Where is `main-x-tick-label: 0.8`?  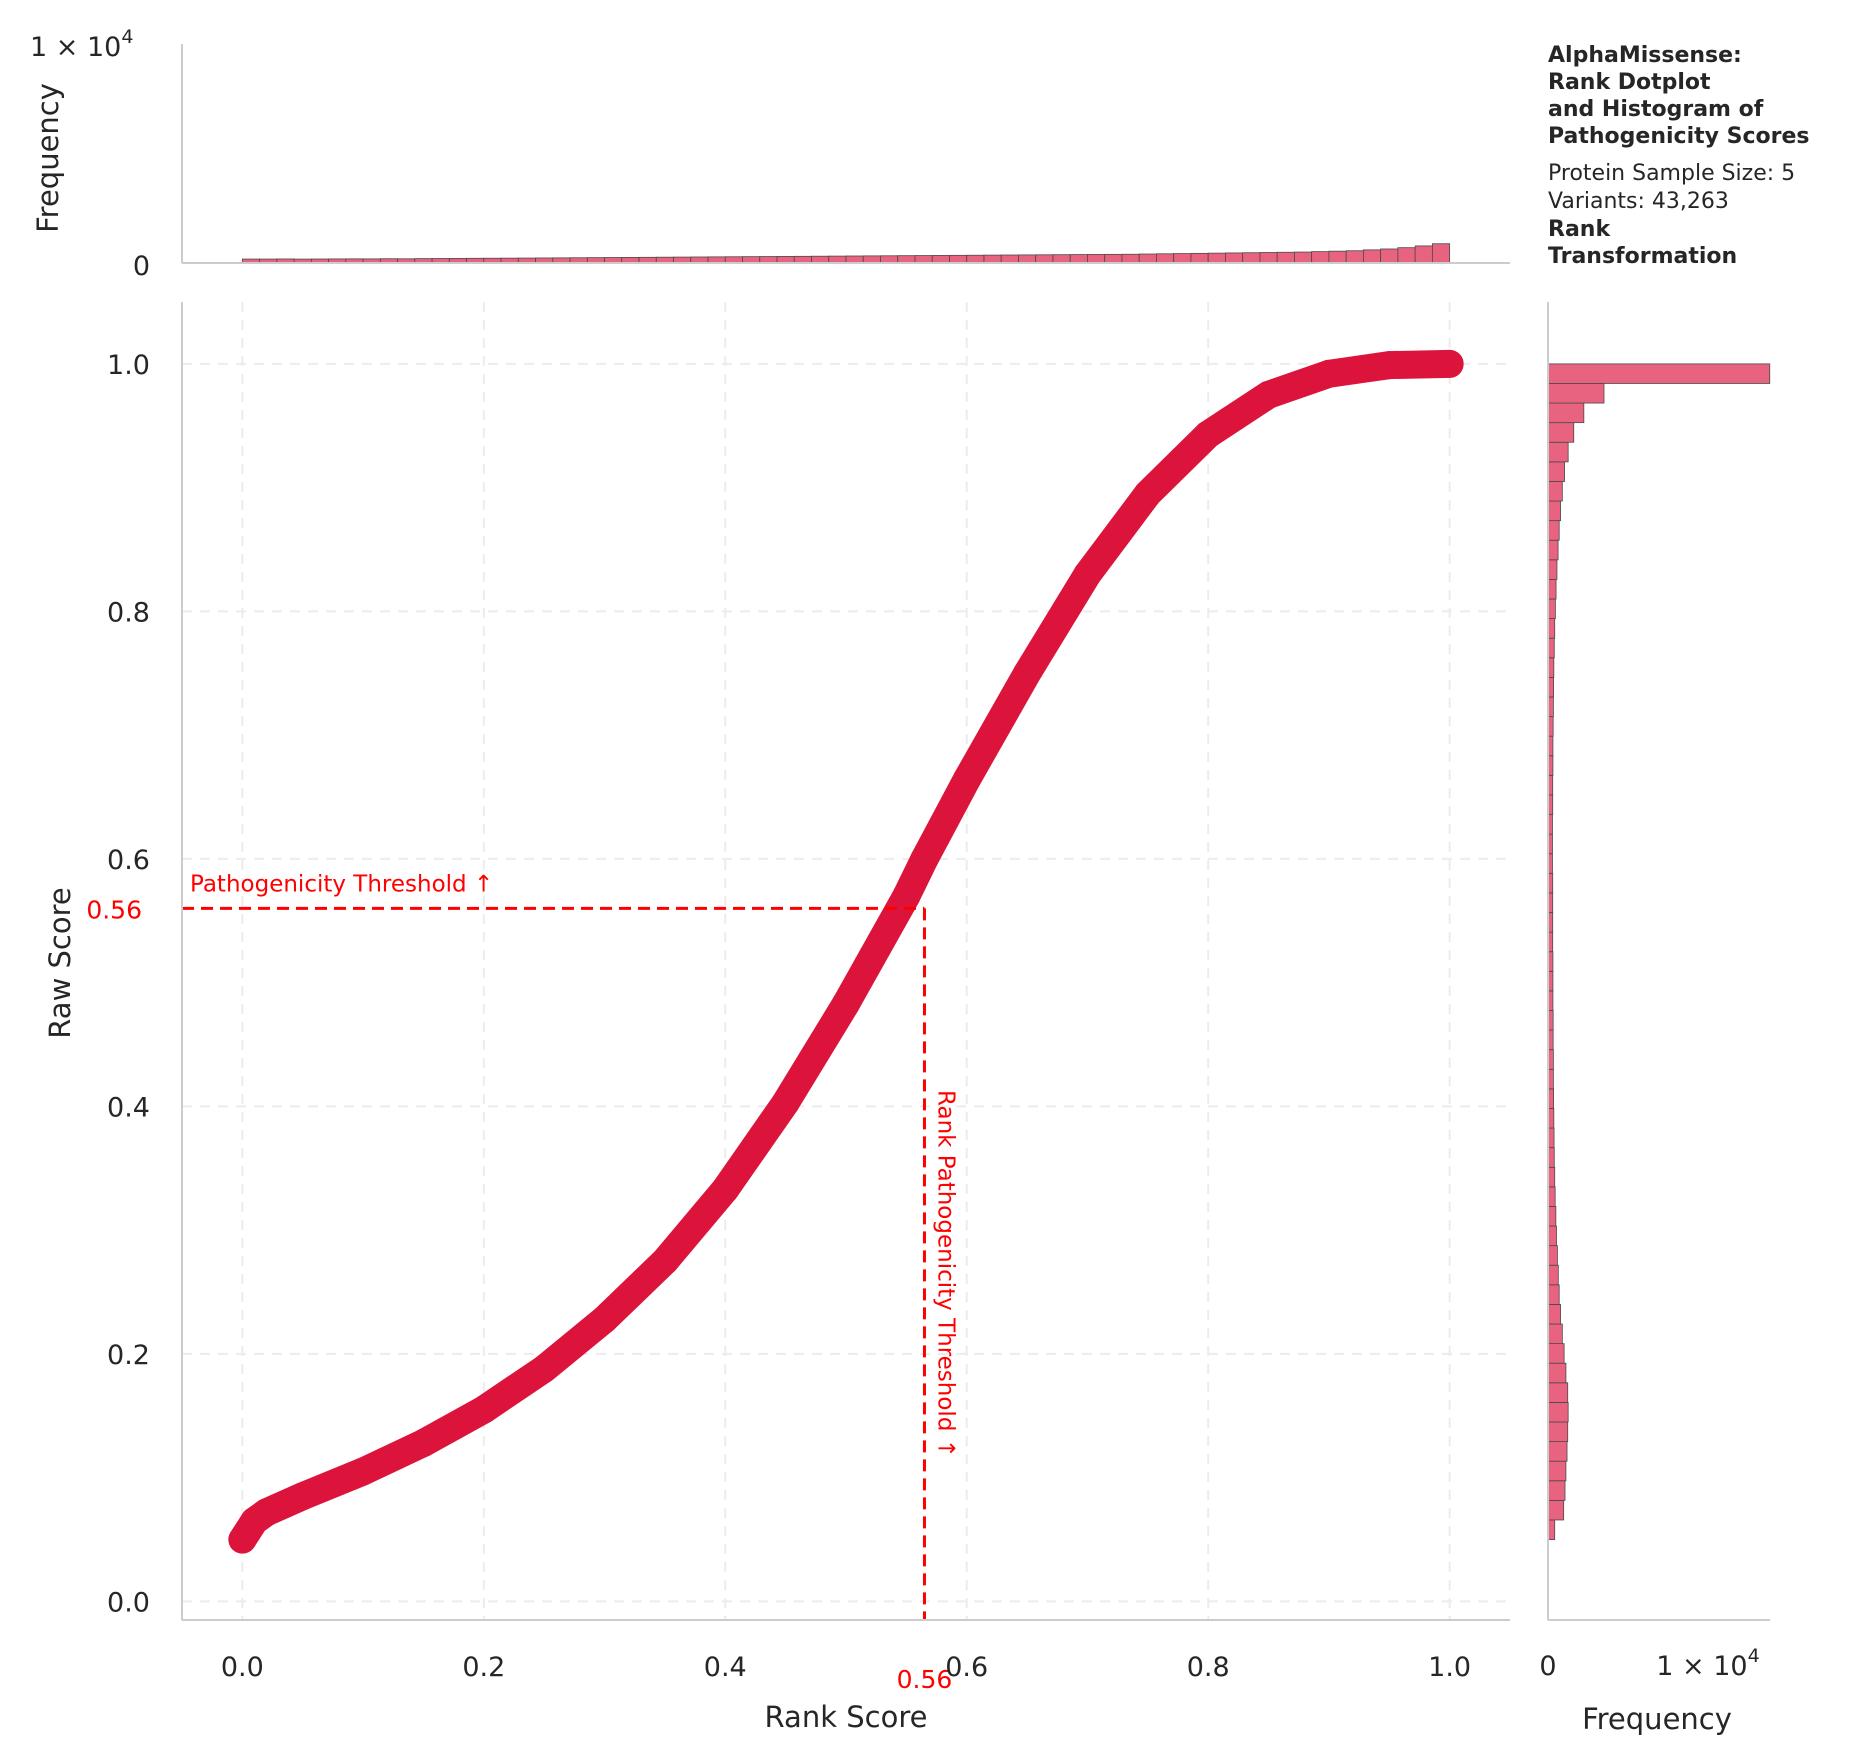 main-x-tick-label: 0.8 is located at coordinates (1208, 1667).